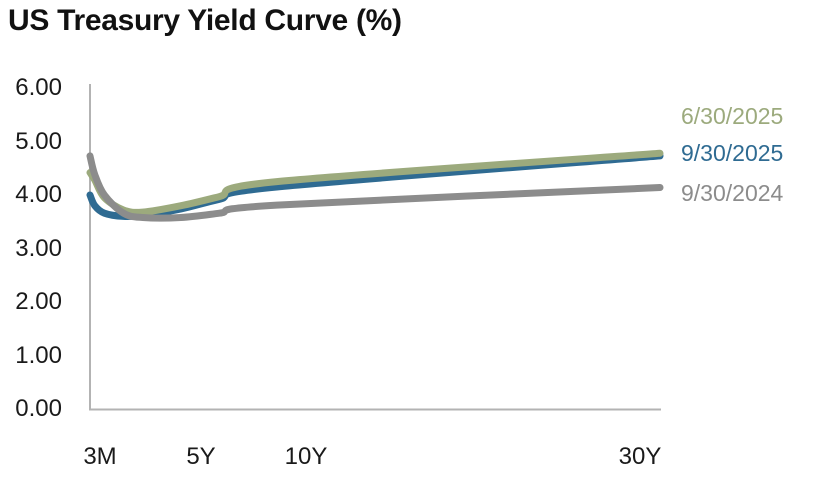 This screenshot has width=816, height=490. Describe the element at coordinates (38, 194) in the screenshot. I see `y-axis-tick-label: 4.00` at that location.